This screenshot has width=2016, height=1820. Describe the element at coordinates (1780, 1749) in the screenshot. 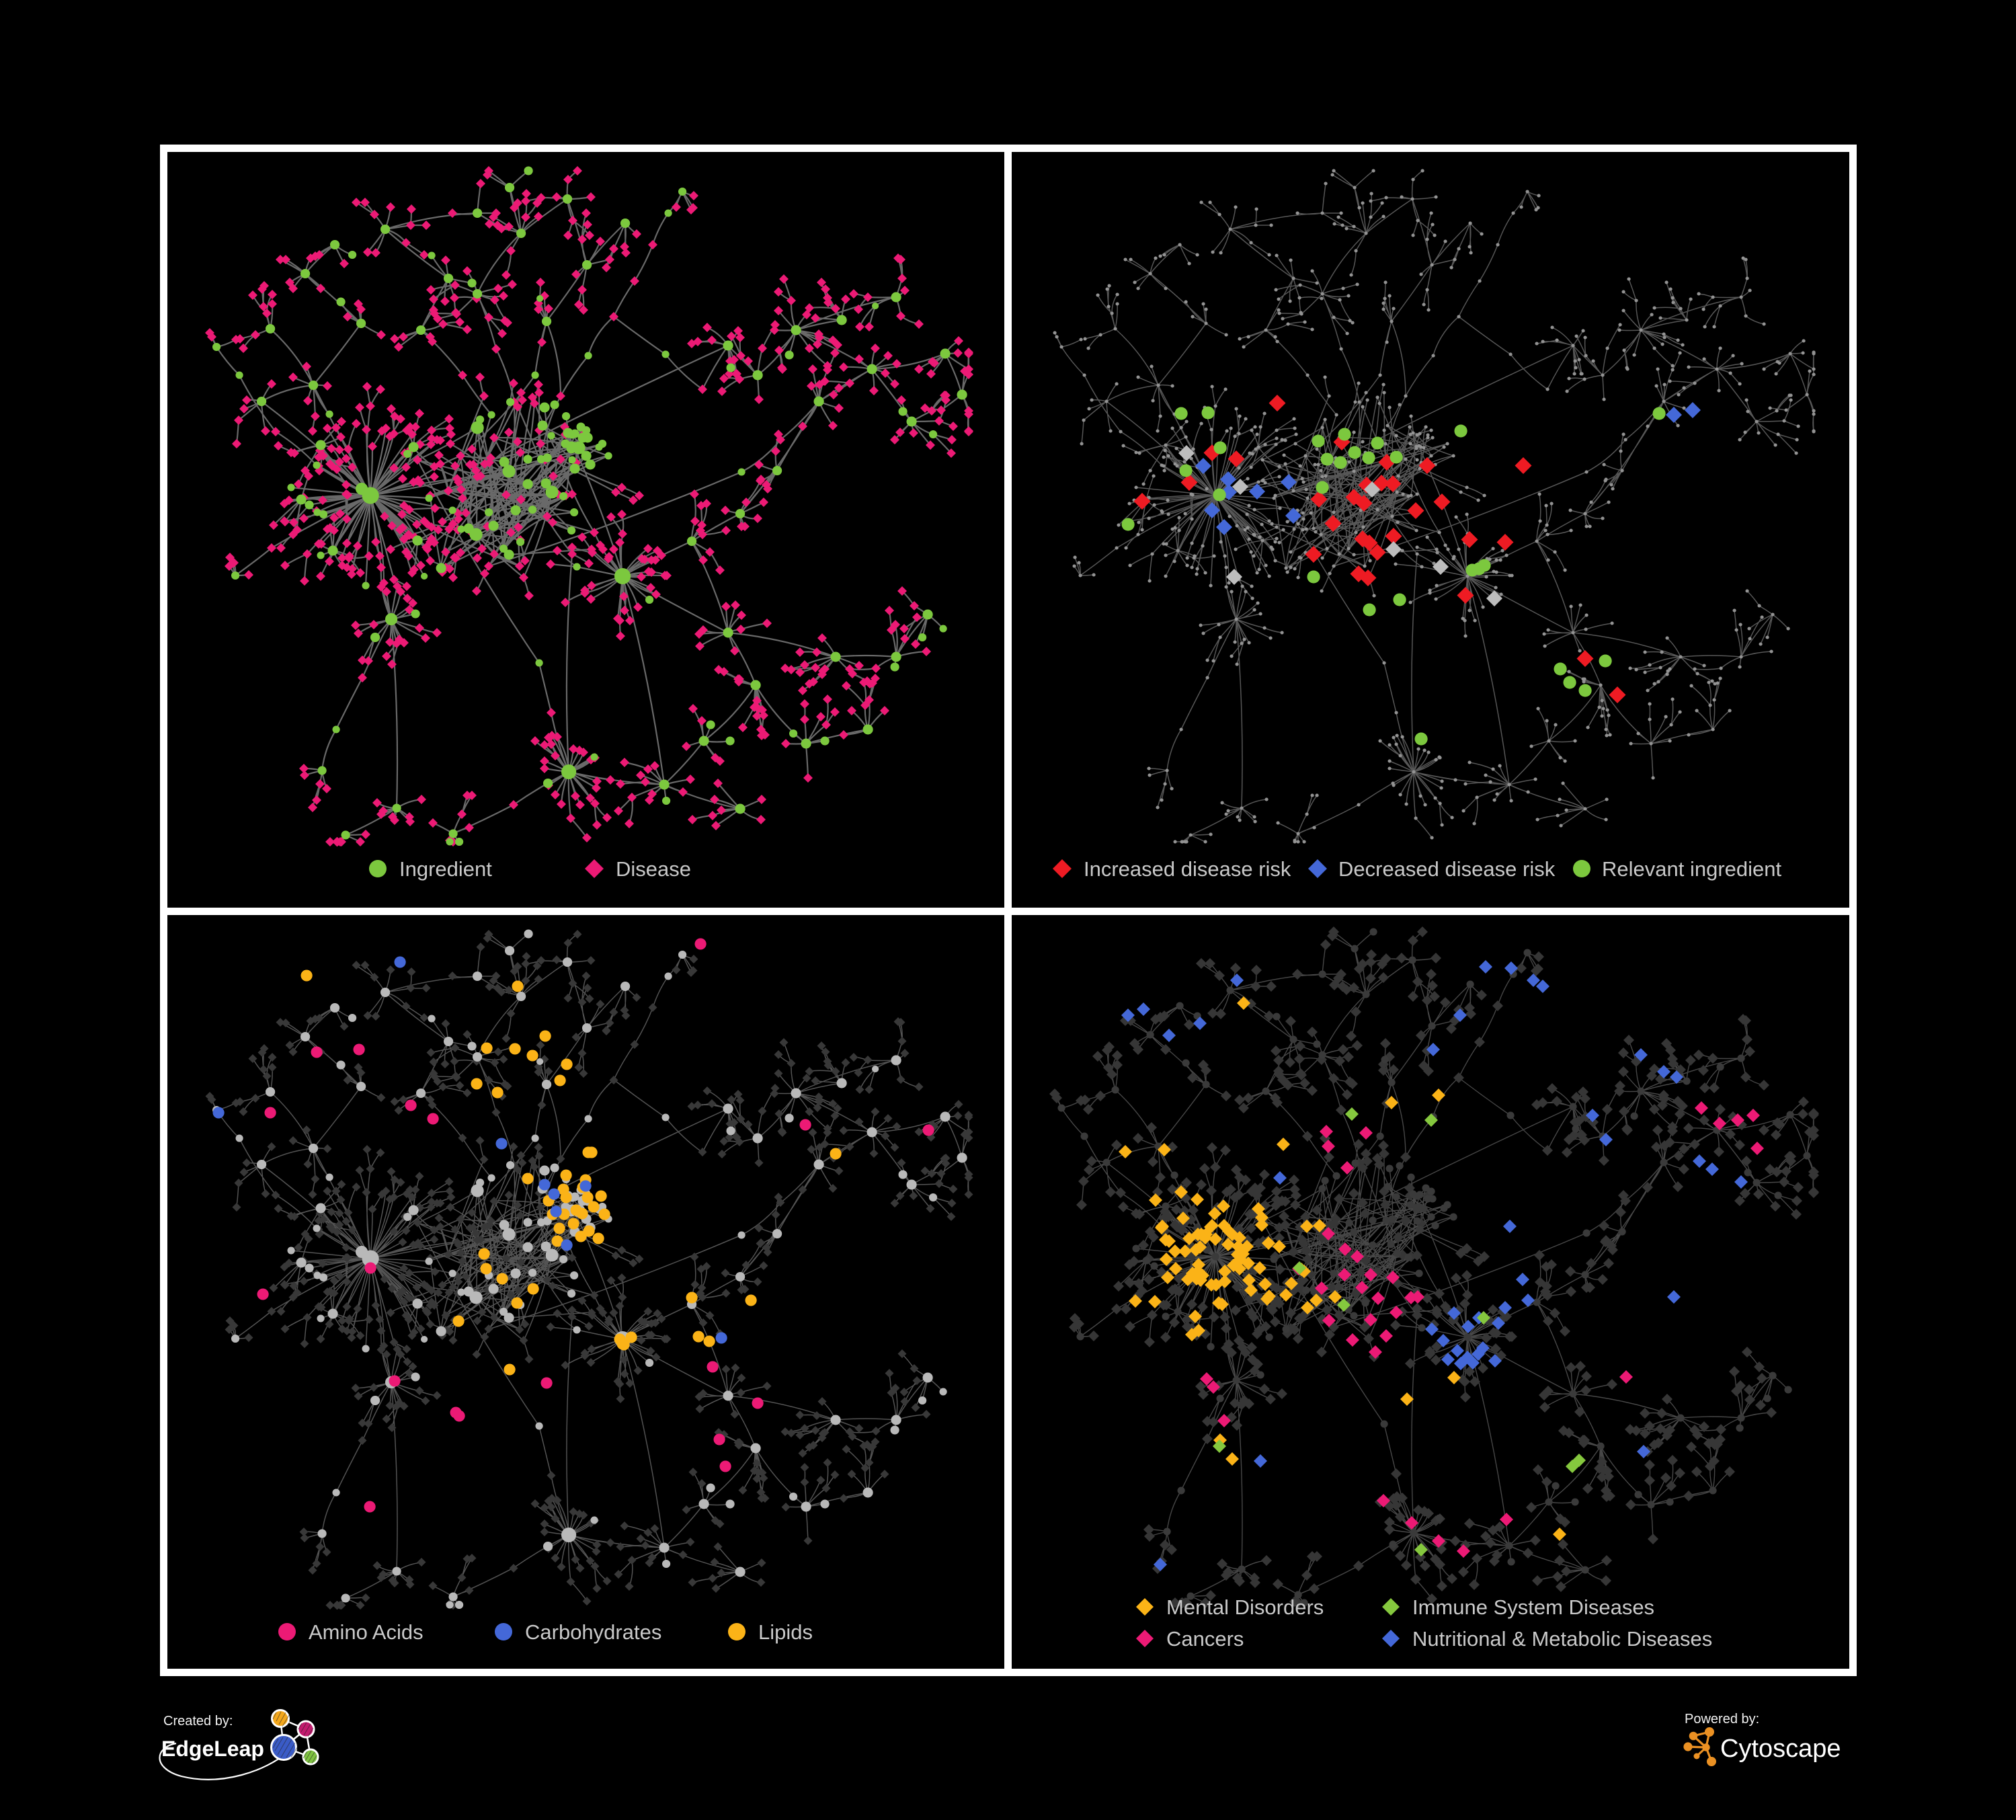

I see `svg-text: Cytoscape` at that location.